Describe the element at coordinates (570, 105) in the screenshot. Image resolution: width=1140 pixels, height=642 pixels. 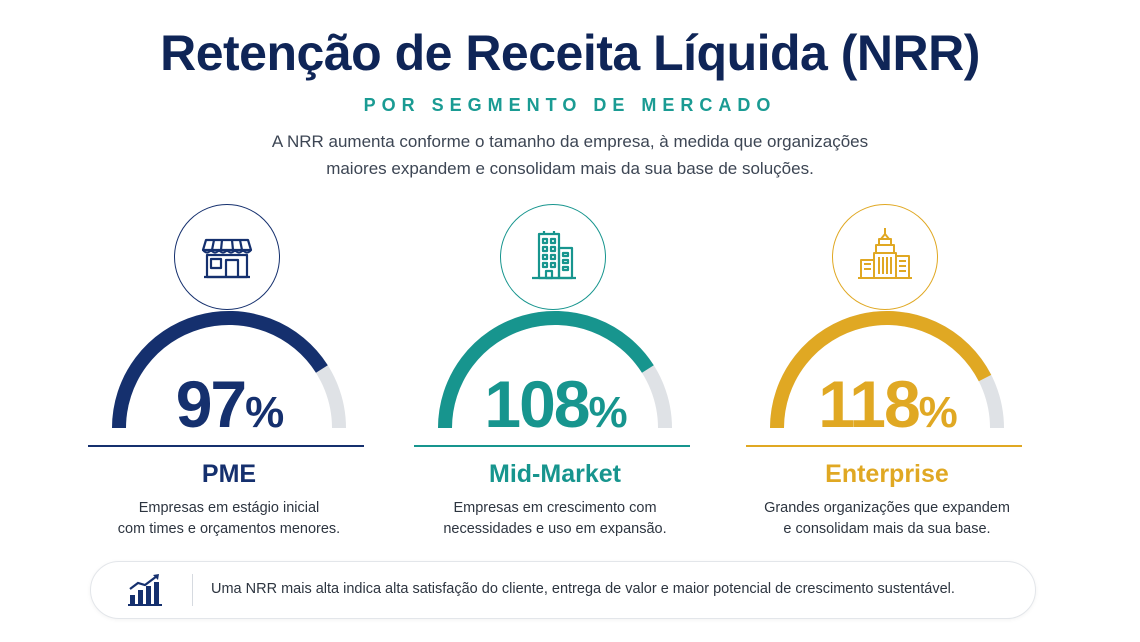
I see `page-subtitle: POR SEGMENTO DE MERCADO` at that location.